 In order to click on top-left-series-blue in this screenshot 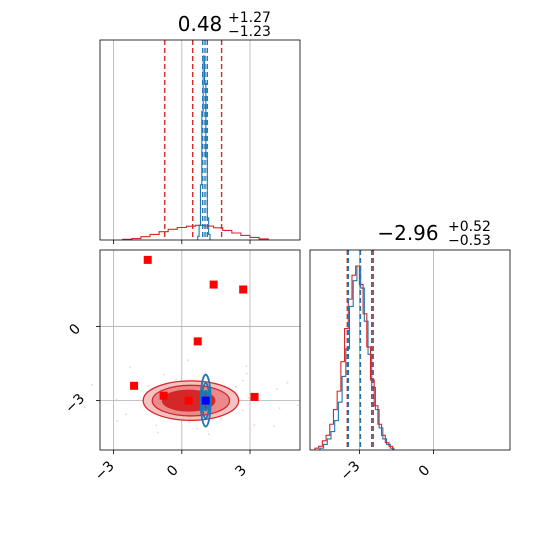, I will do `click(204, 147)`.